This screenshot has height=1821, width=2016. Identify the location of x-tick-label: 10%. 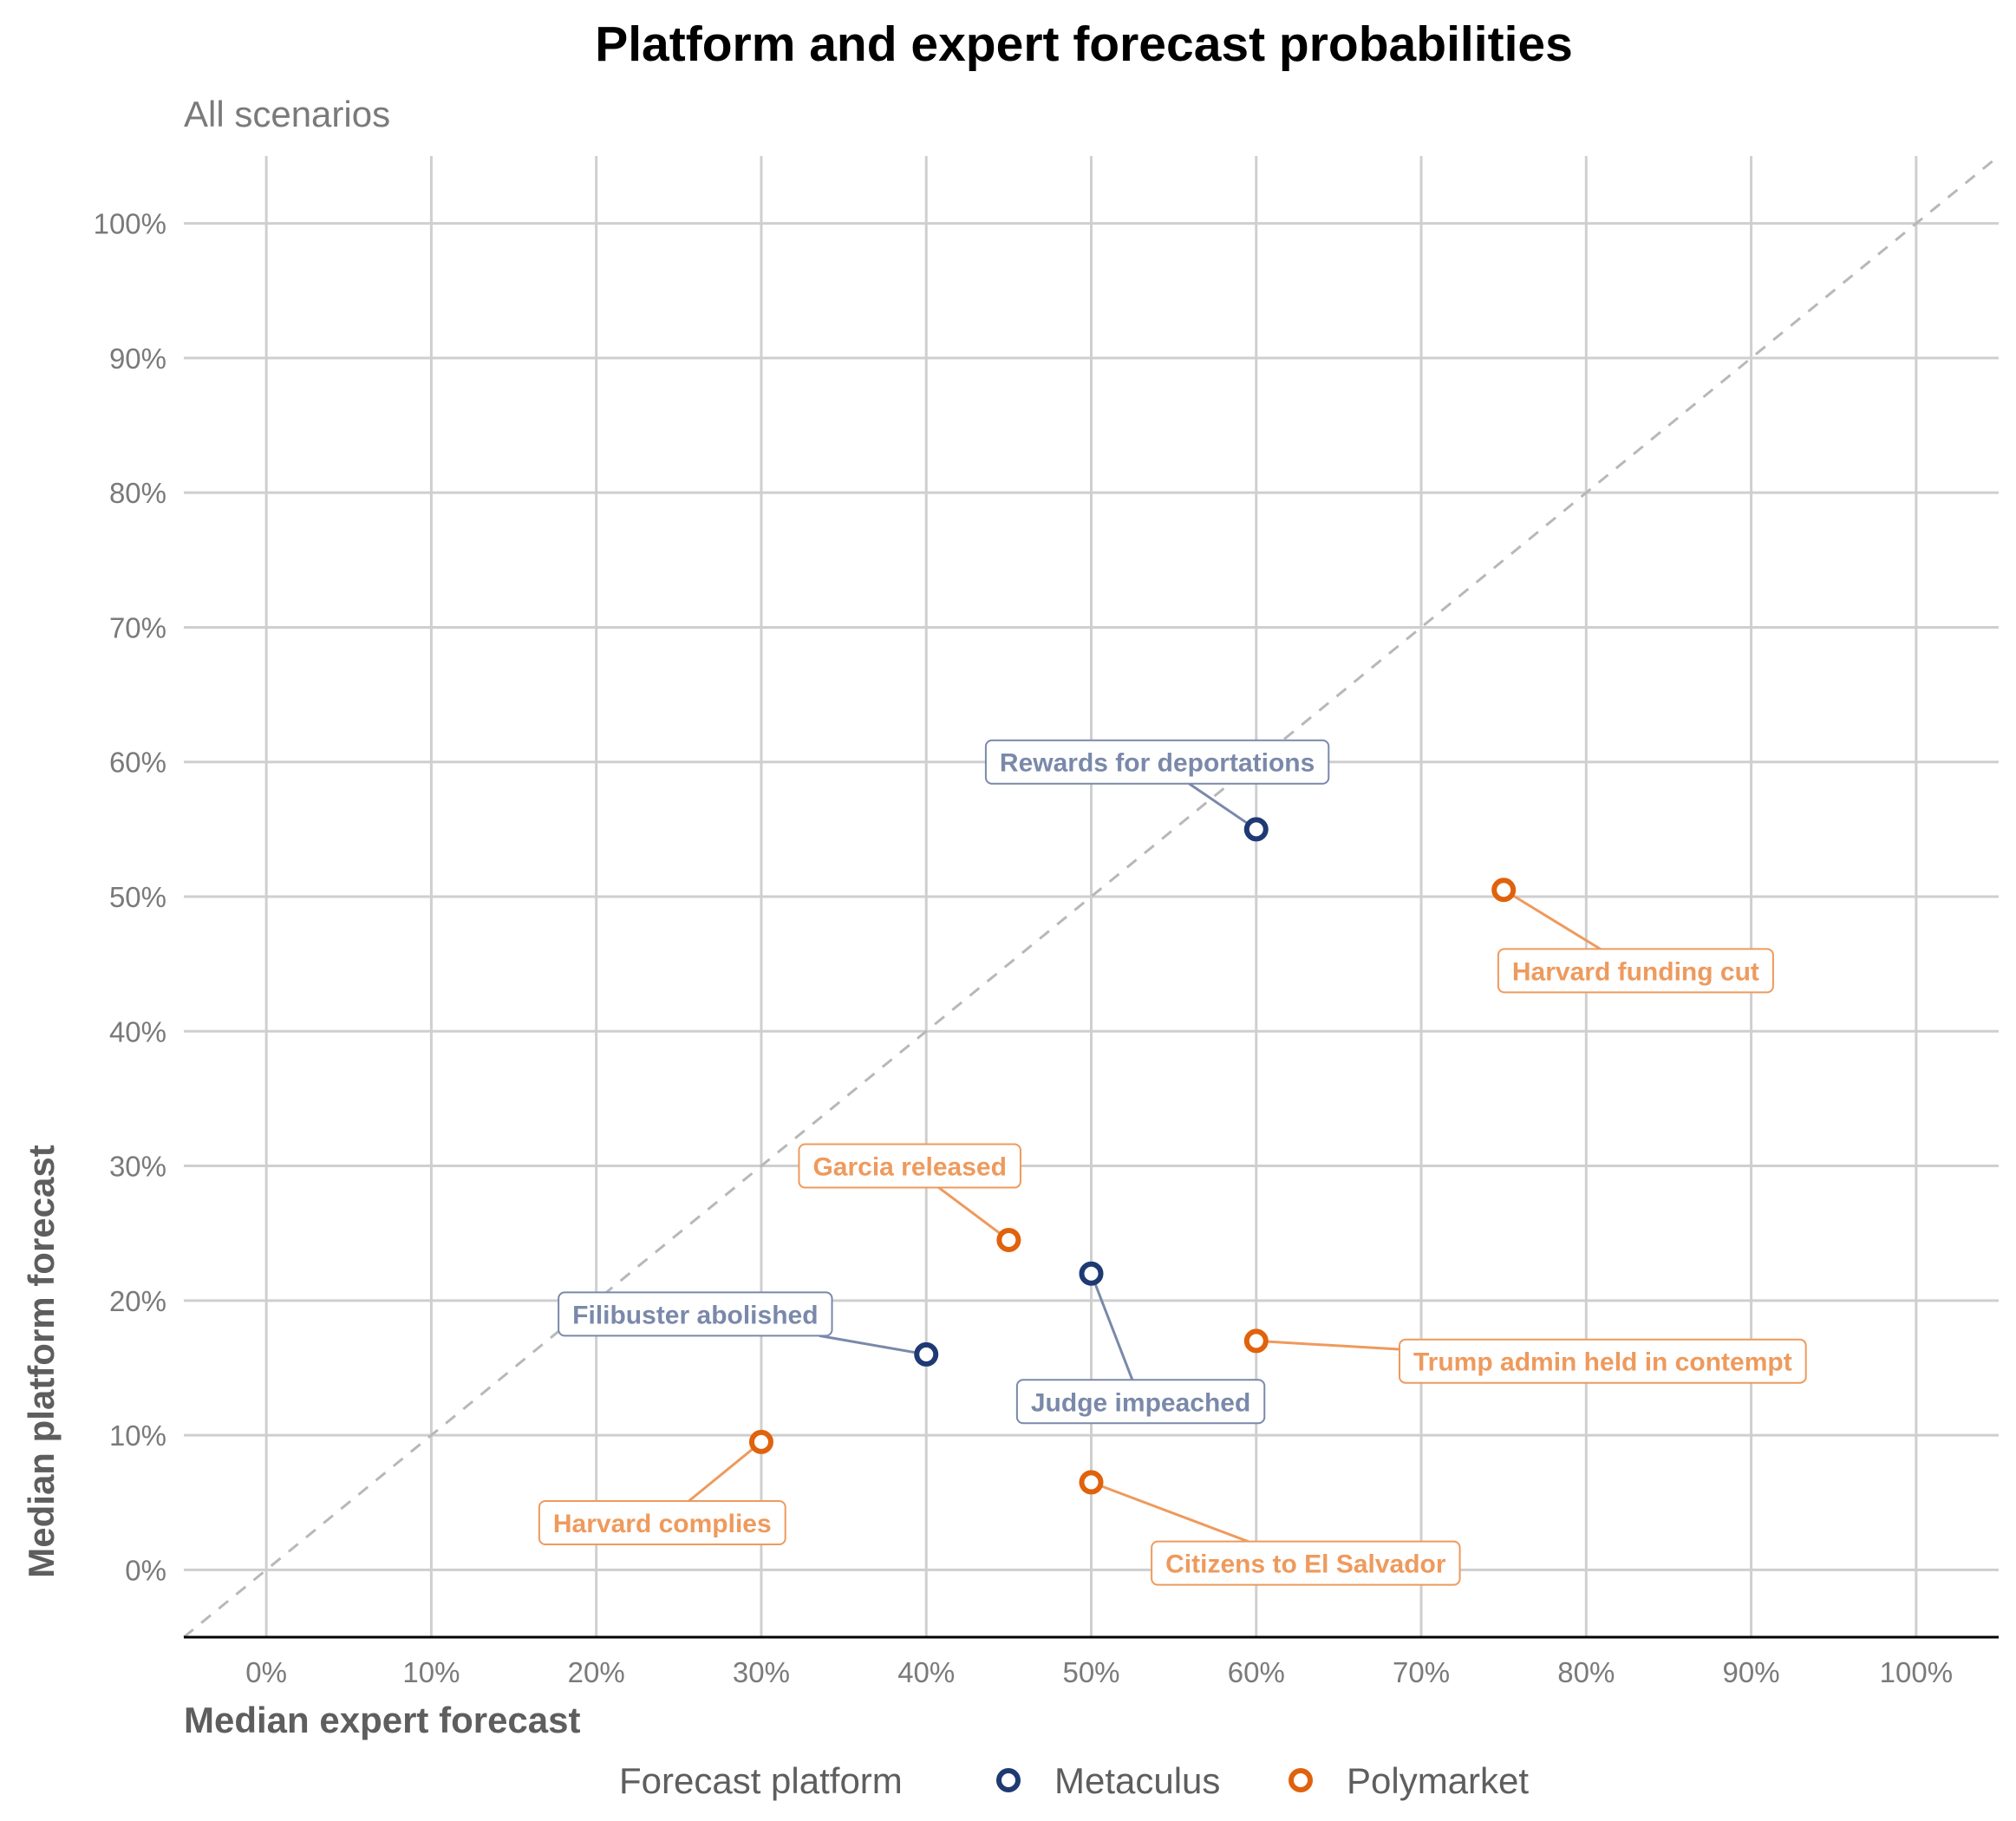
(431, 1672).